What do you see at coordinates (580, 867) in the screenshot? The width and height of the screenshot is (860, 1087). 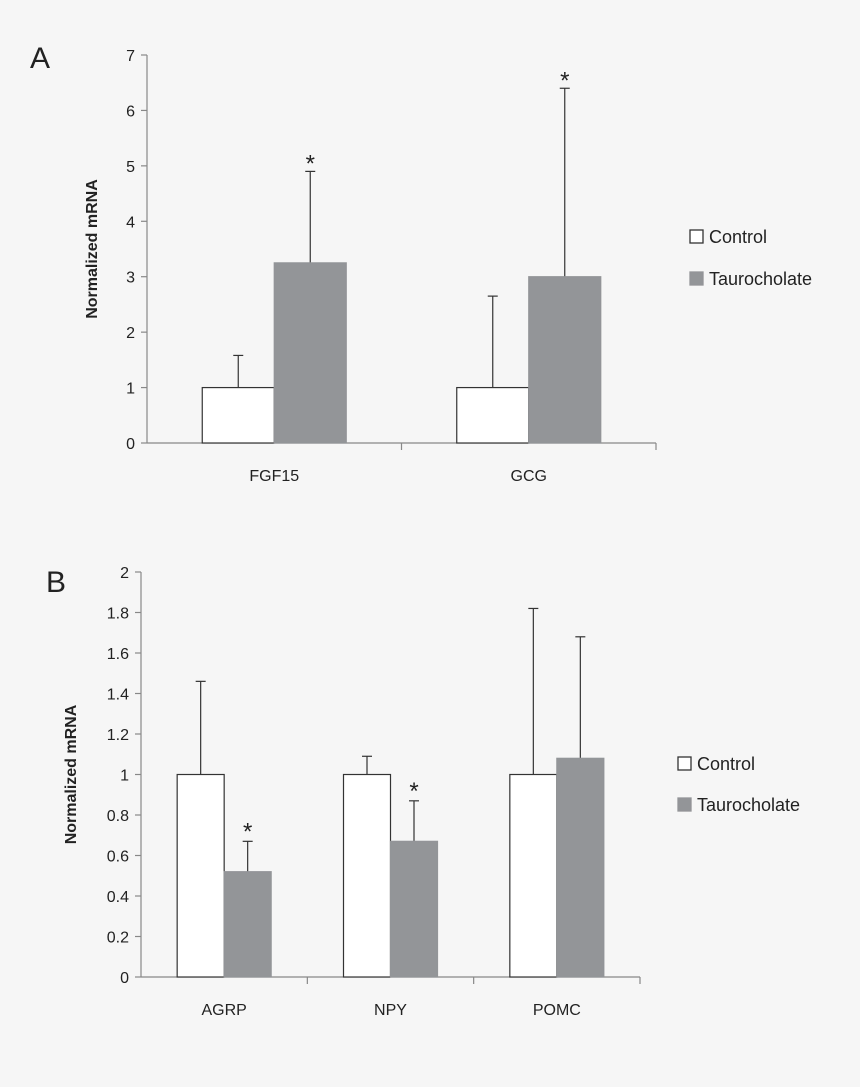 I see `bar-taurocholate-pomc` at bounding box center [580, 867].